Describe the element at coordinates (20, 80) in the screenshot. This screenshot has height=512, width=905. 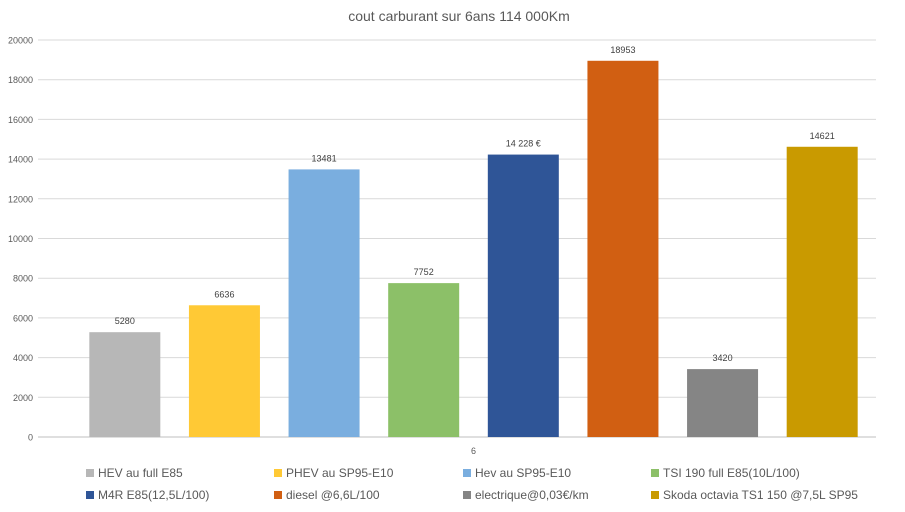
I see `y-tick-label: 18000` at that location.